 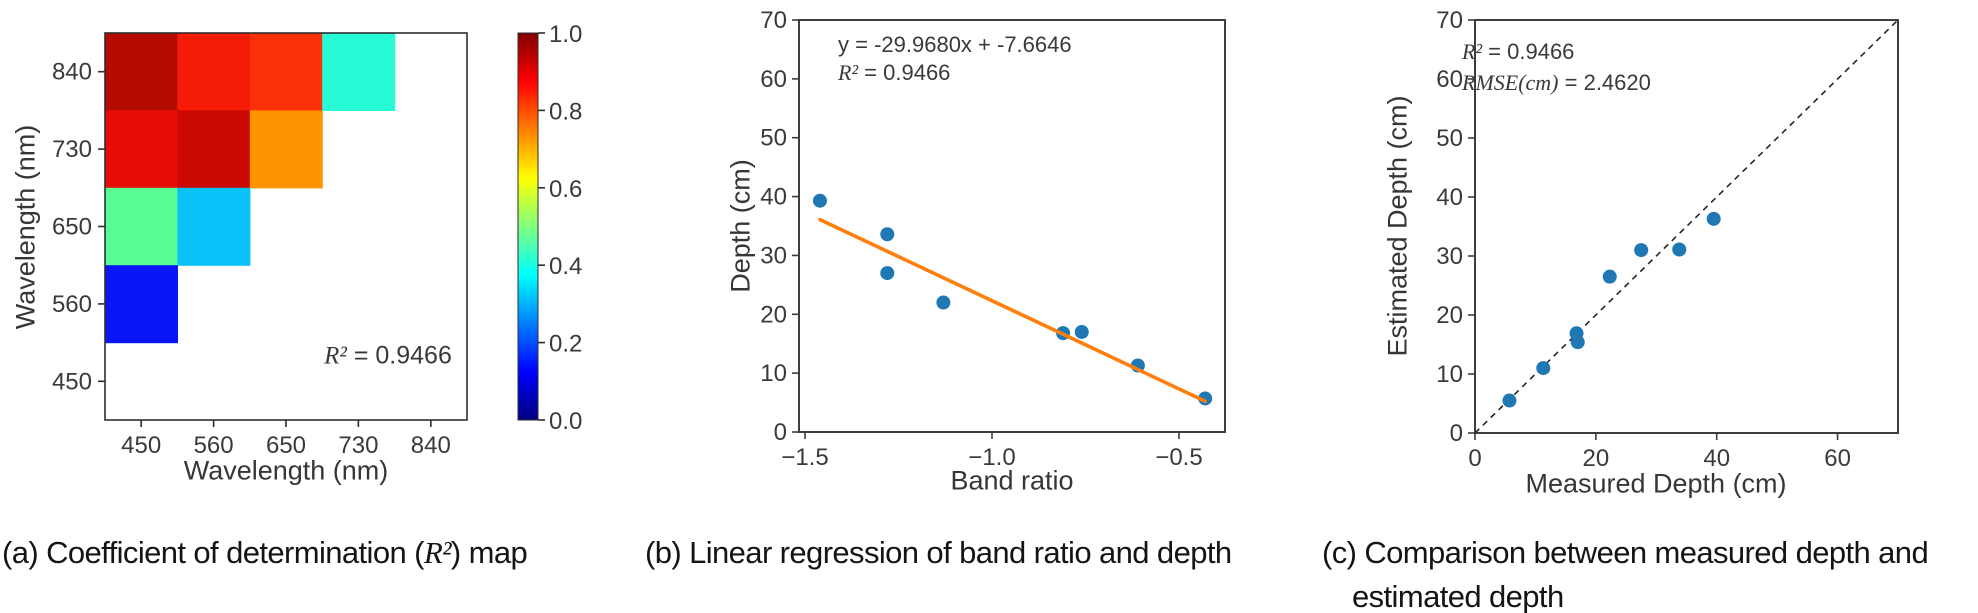 What do you see at coordinates (1012, 480) in the screenshot?
I see `panel-b-x-axis-label: Band ratio` at bounding box center [1012, 480].